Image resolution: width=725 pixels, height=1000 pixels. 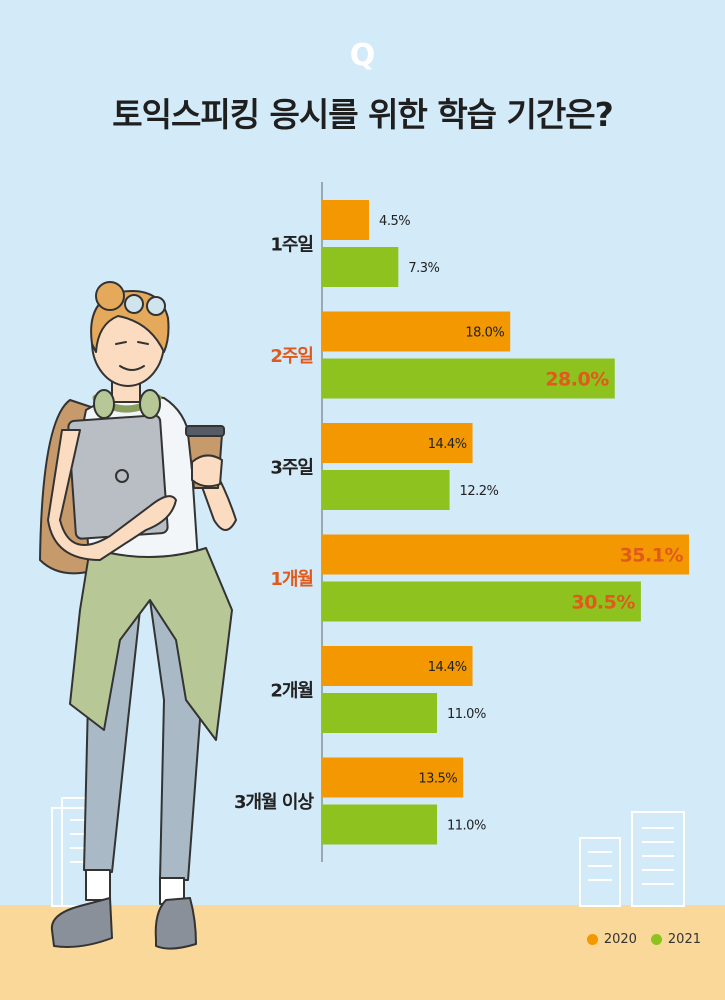 What do you see at coordinates (291, 579) in the screenshot?
I see `category-label-cat-4: 1개월` at bounding box center [291, 579].